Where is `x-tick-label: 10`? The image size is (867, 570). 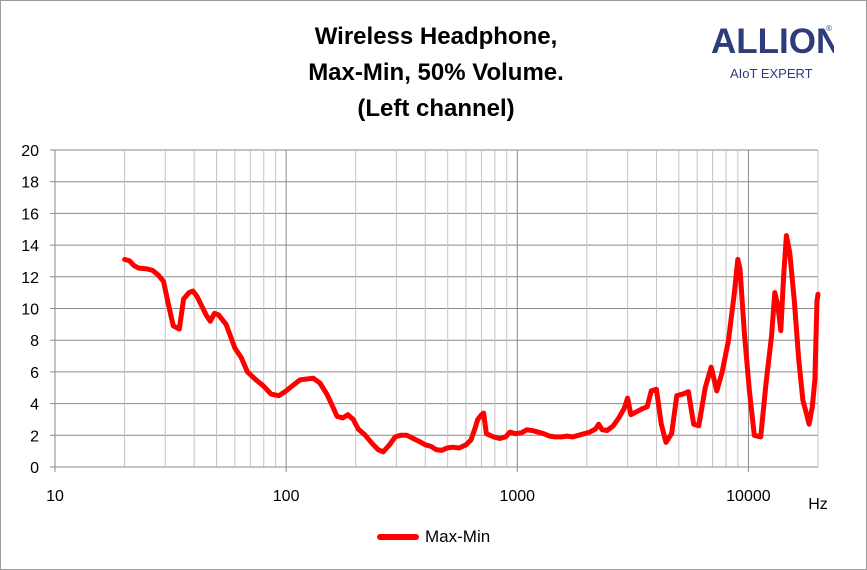 x-tick-label: 10 is located at coordinates (55, 496).